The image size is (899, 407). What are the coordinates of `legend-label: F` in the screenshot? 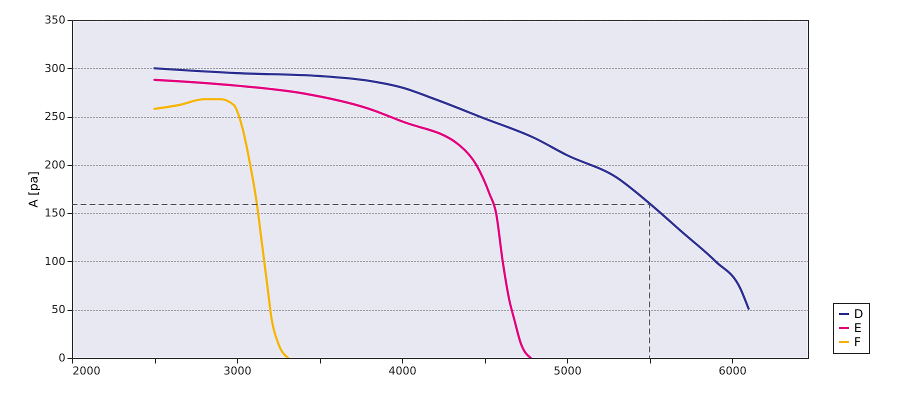 It's located at (857, 342).